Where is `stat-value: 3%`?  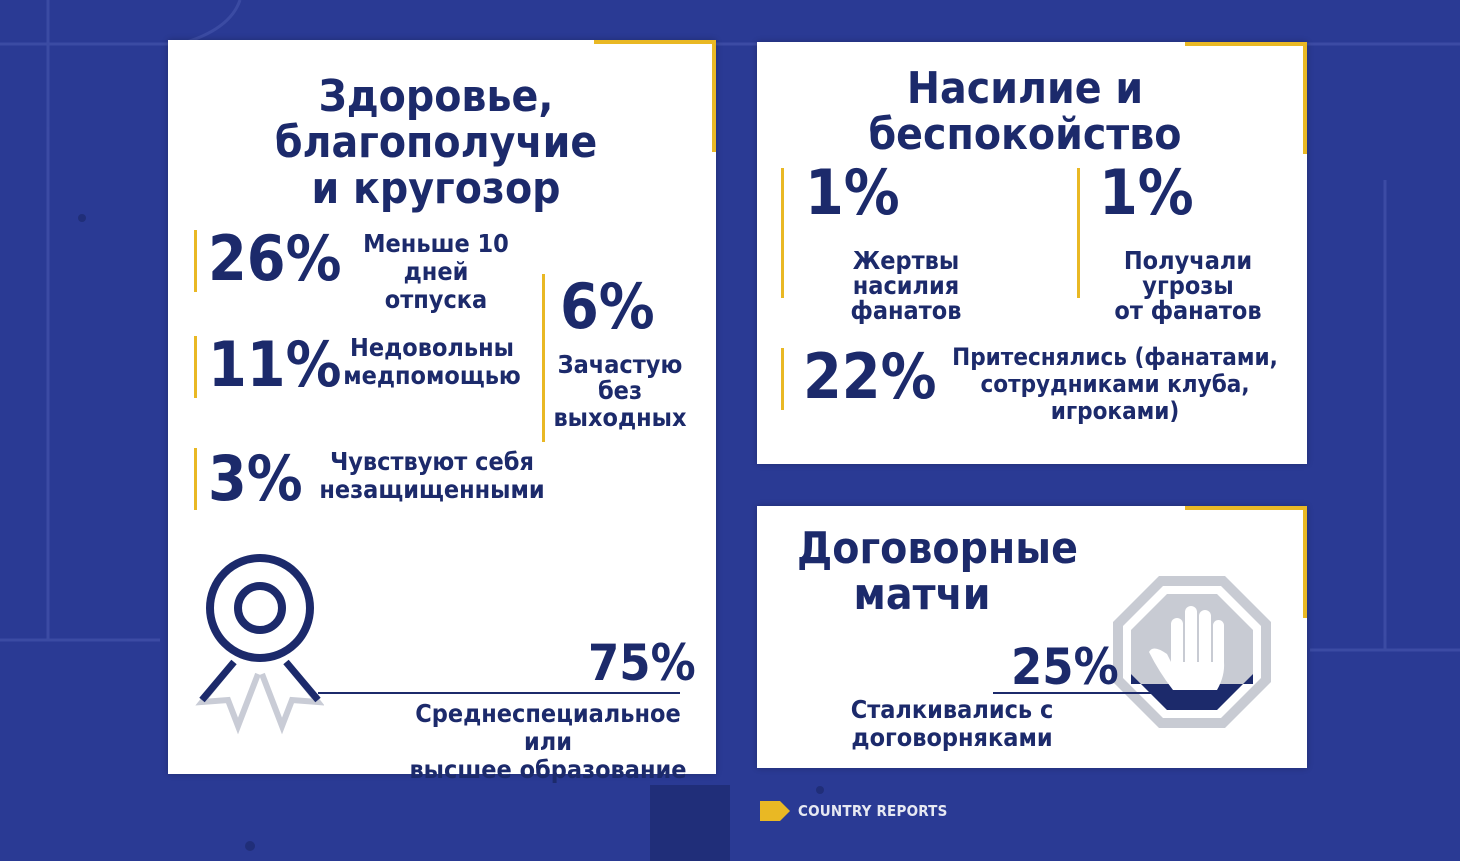
stat-value: 3% is located at coordinates (255, 478).